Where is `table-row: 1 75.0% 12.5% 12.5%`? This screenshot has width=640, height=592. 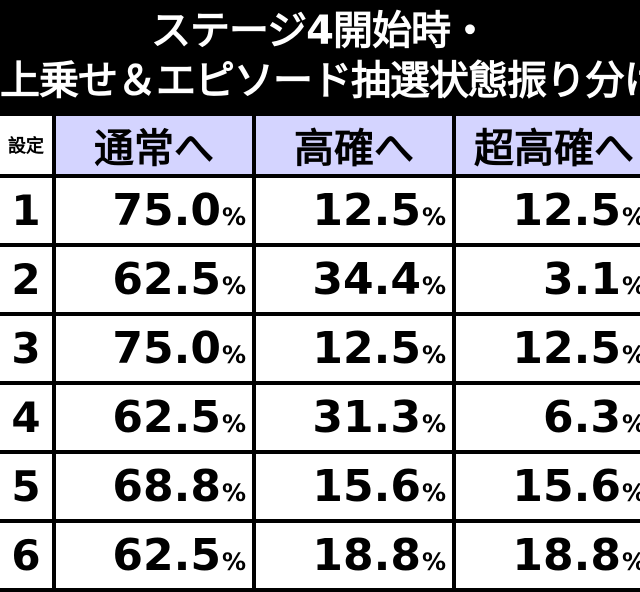 table-row: 1 75.0% 12.5% 12.5% is located at coordinates (320, 210).